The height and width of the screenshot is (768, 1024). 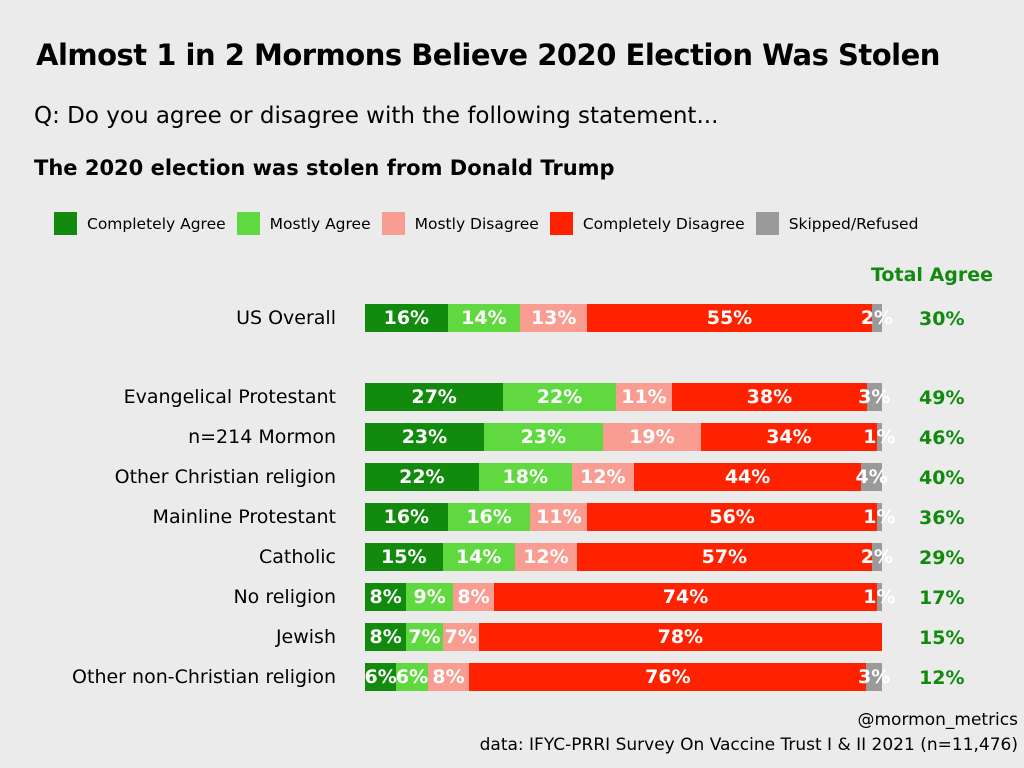 What do you see at coordinates (769, 397) in the screenshot?
I see `data-label: 38%` at bounding box center [769, 397].